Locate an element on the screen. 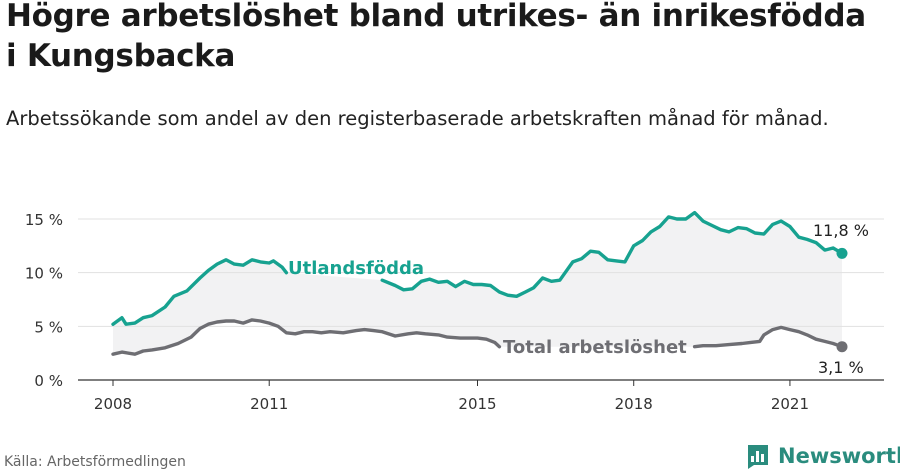 This screenshot has width=900, height=474. x-tick-label: 2018 is located at coordinates (634, 404).